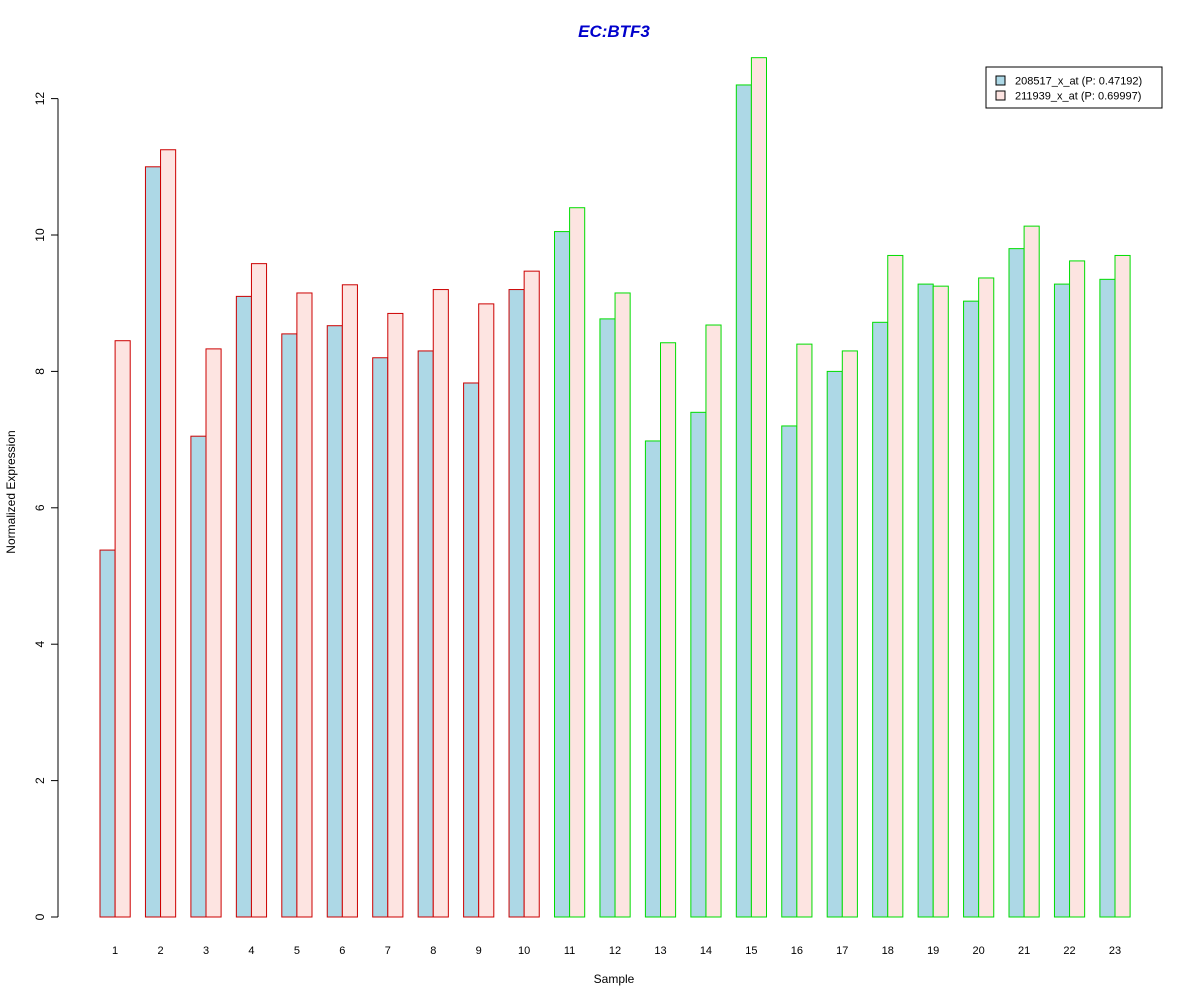  Describe the element at coordinates (1078, 97) in the screenshot. I see `legend-label: 211939_x_at (P: 0.69997)` at that location.